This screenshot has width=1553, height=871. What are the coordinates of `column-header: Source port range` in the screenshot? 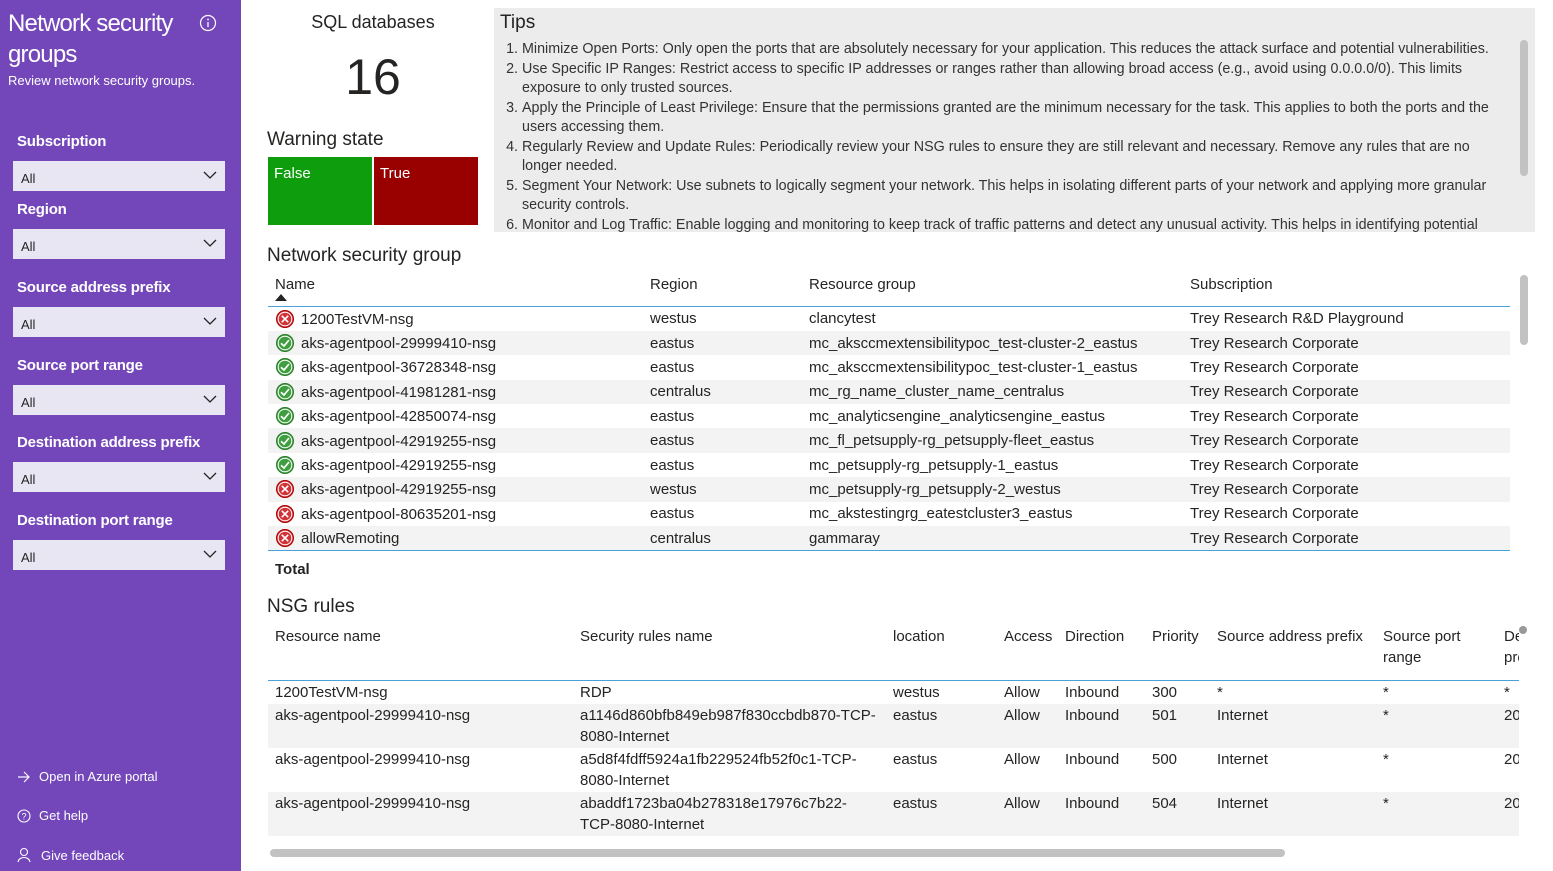 It's located at (1422, 647).